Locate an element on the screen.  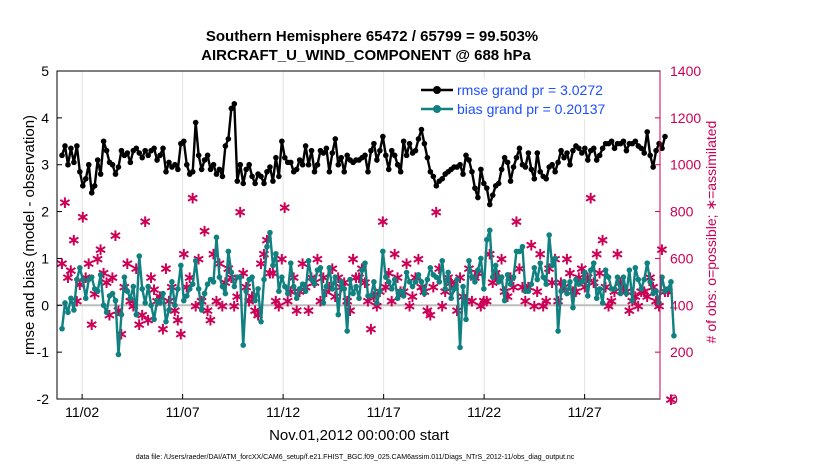
legend-rmse-marker is located at coordinates (437, 90).